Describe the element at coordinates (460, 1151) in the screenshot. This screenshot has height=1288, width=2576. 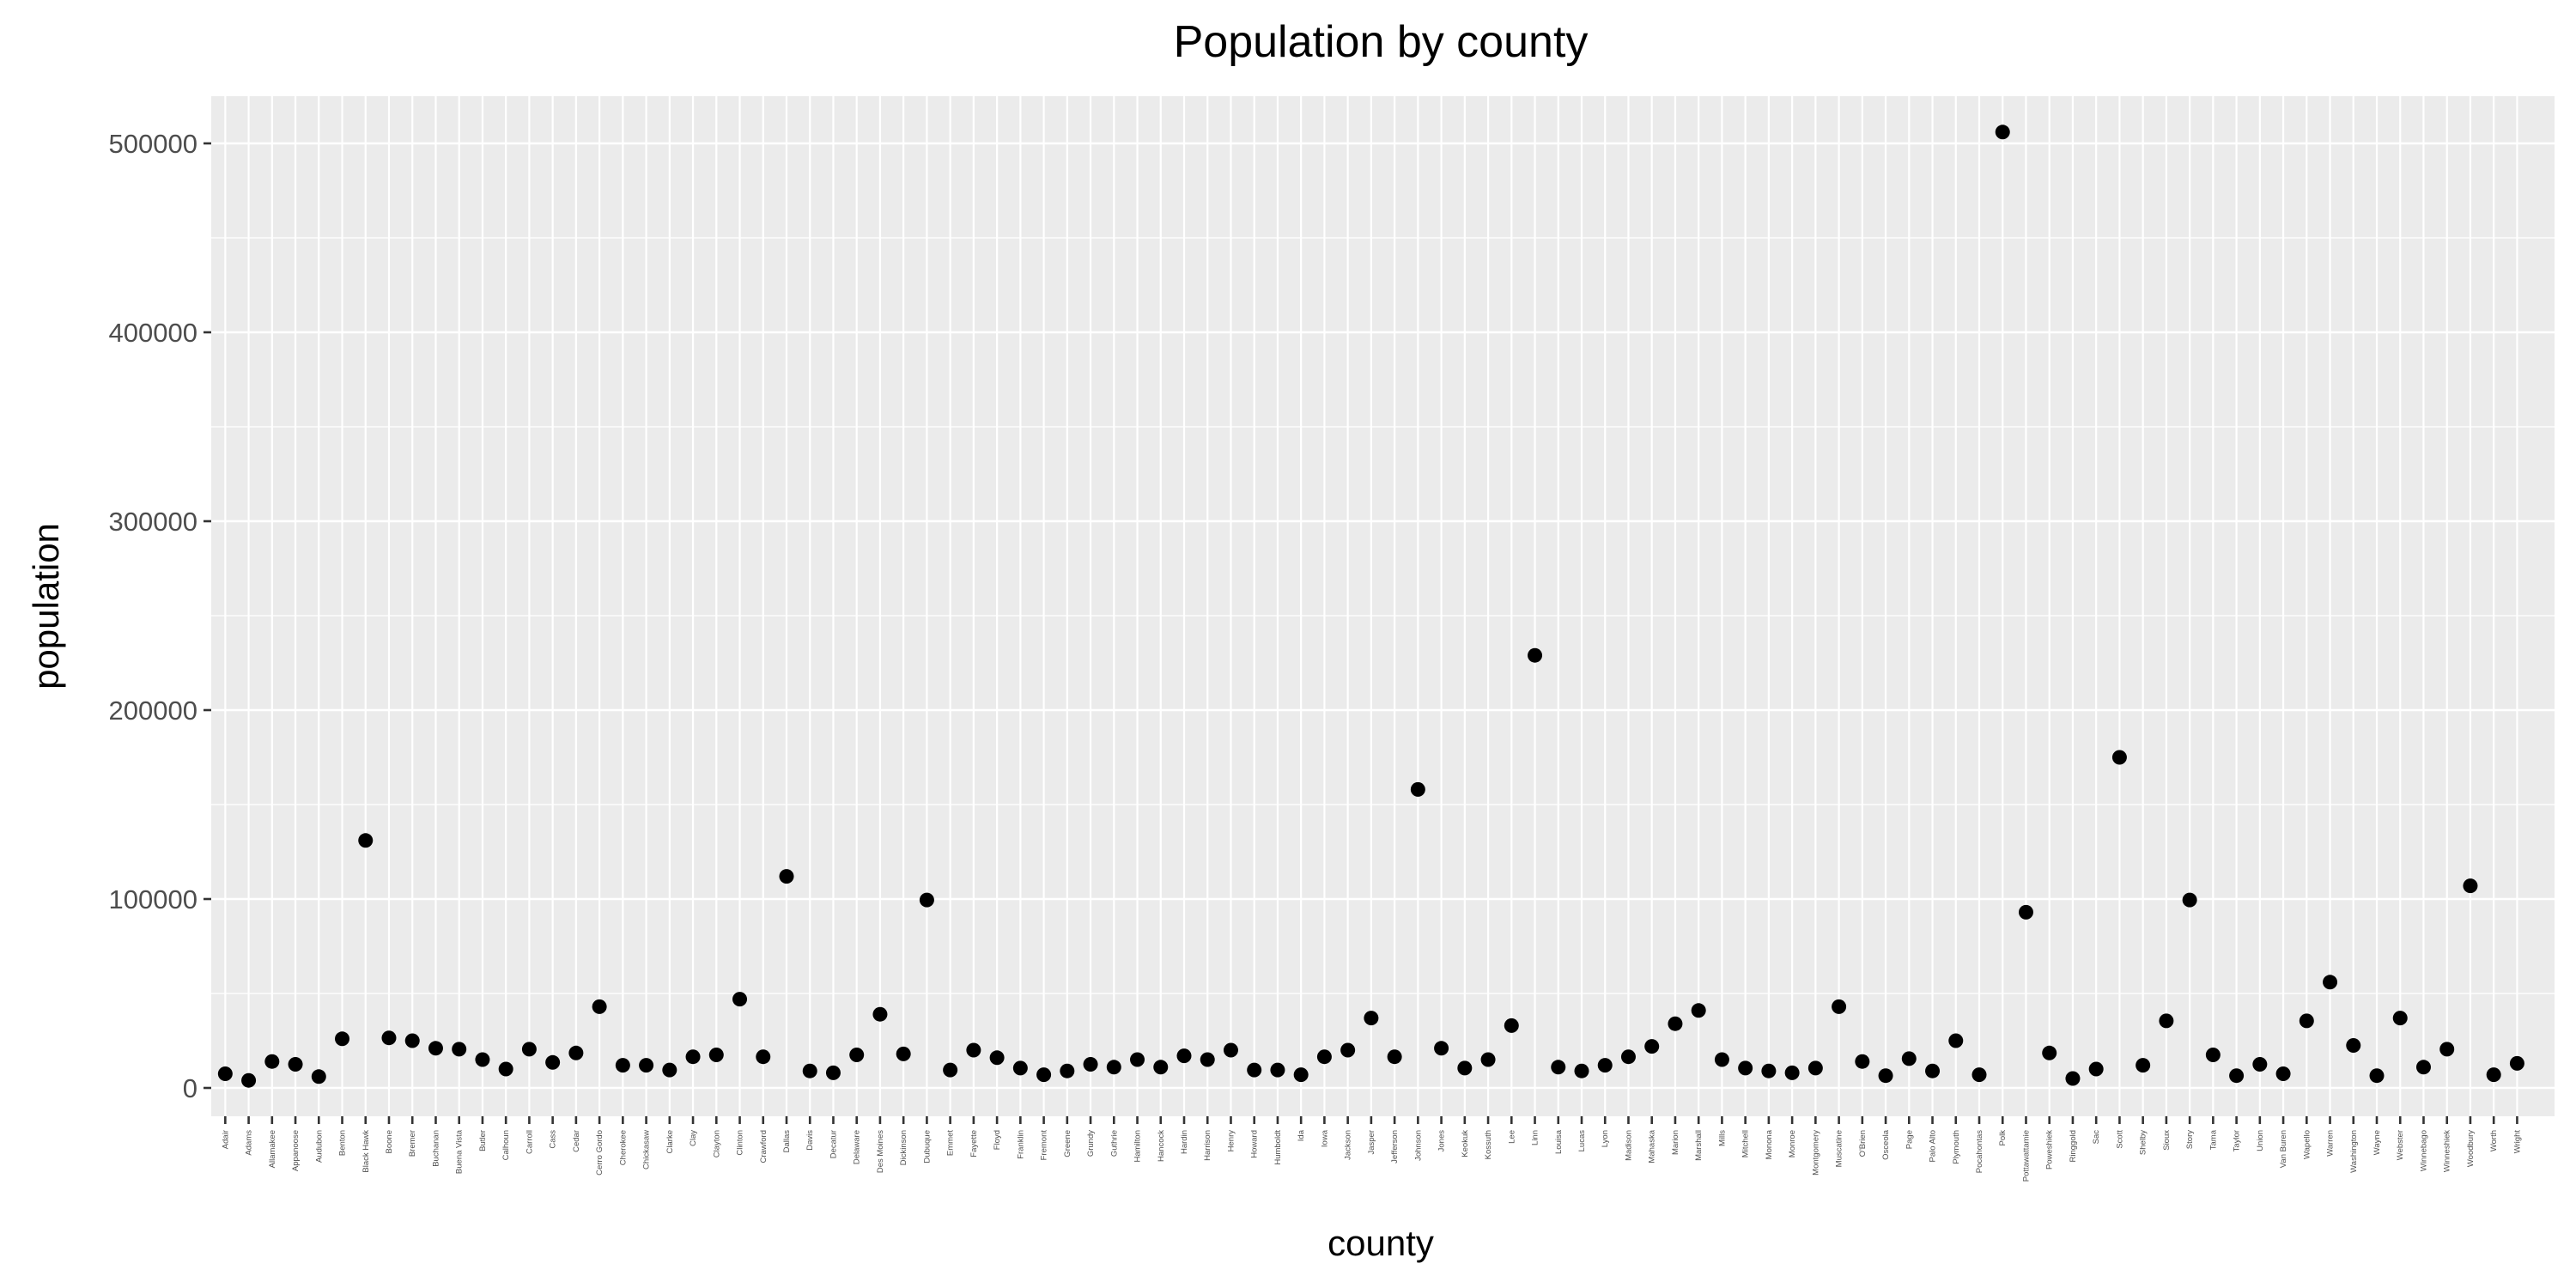
I see `x-tick-label: Buena Vista` at that location.